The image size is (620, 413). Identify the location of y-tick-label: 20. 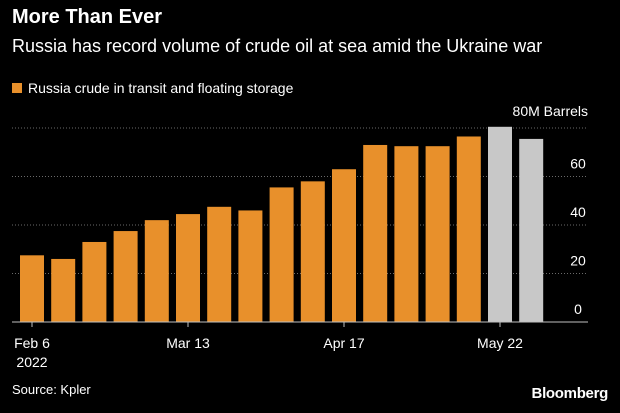
(578, 261).